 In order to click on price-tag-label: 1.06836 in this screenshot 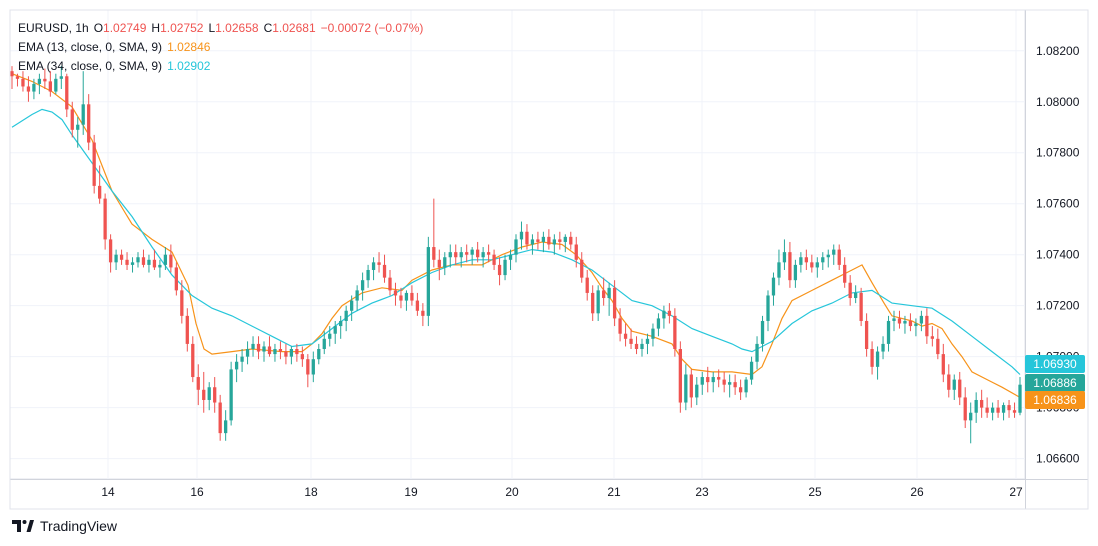, I will do `click(1055, 400)`.